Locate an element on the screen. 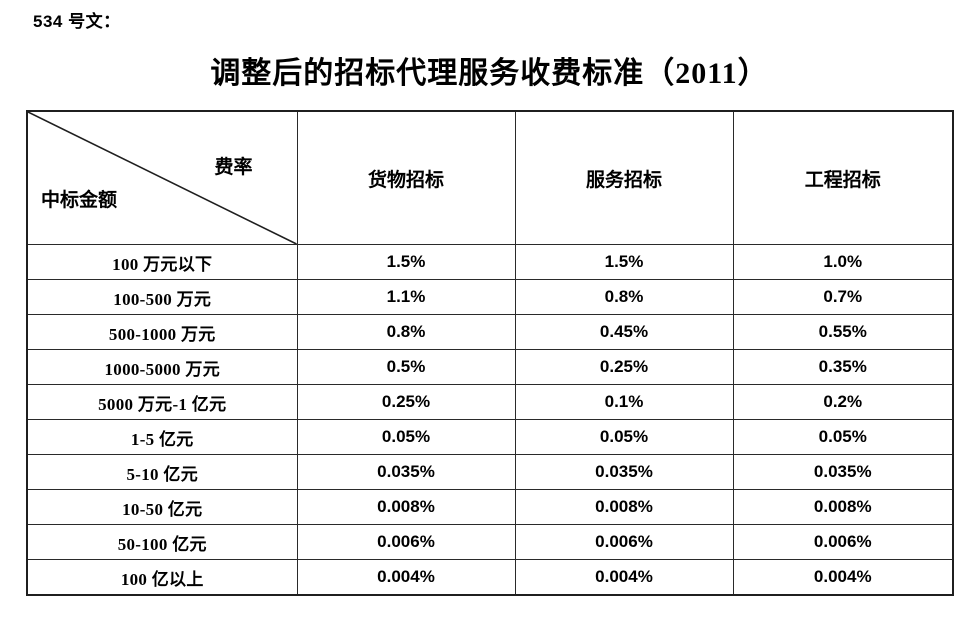  diagonal-divider-line is located at coordinates (162, 178).